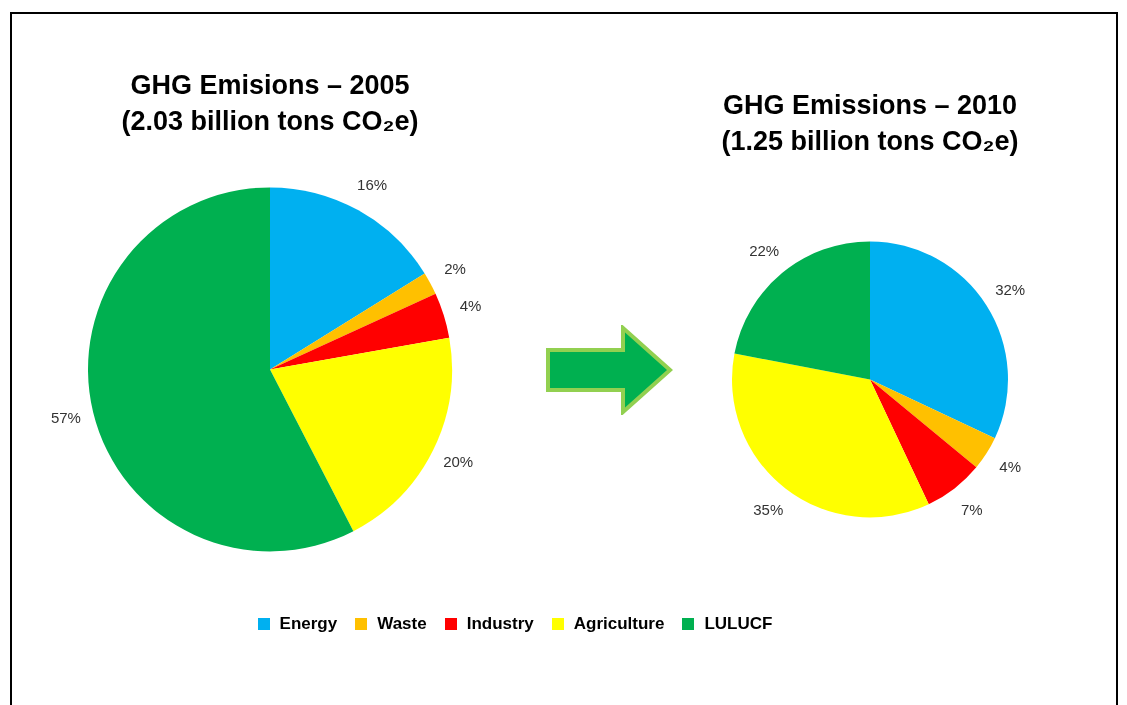  Describe the element at coordinates (458, 461) in the screenshot. I see `data-label: 20%` at that location.